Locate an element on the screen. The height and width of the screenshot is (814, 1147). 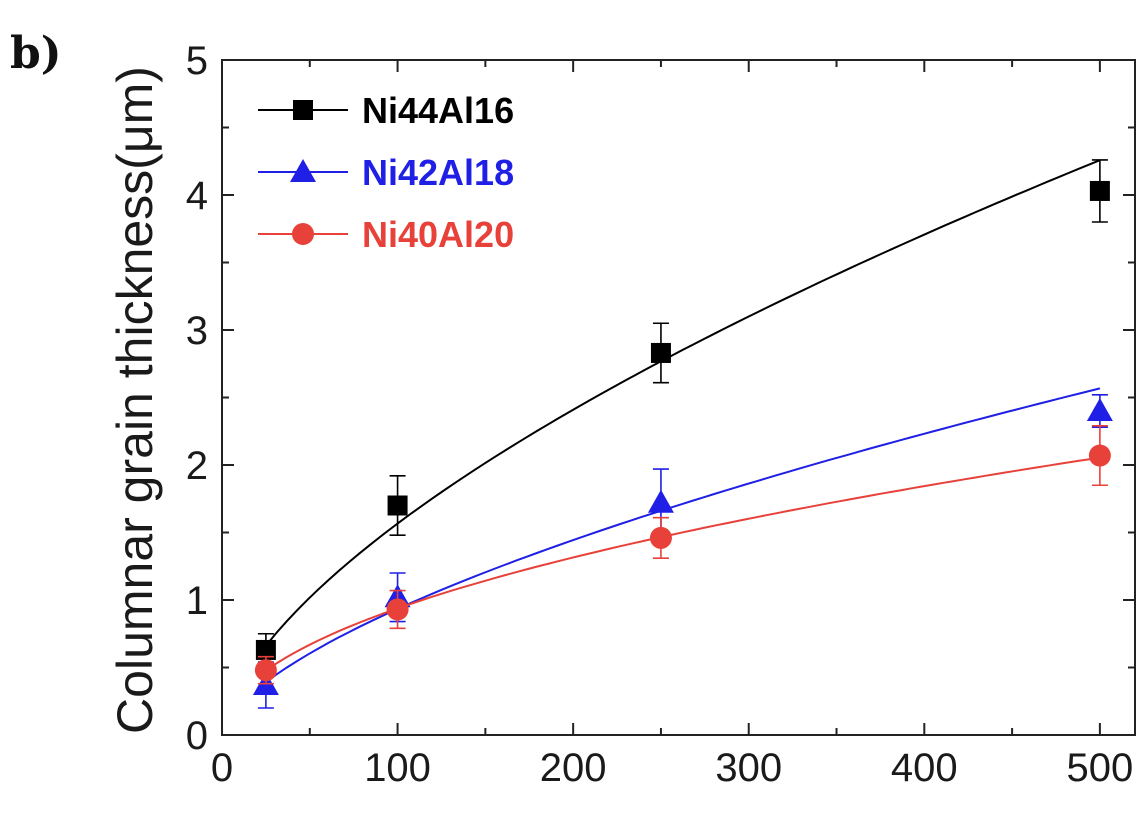
x-tick-label: 0 is located at coordinates (222, 768).